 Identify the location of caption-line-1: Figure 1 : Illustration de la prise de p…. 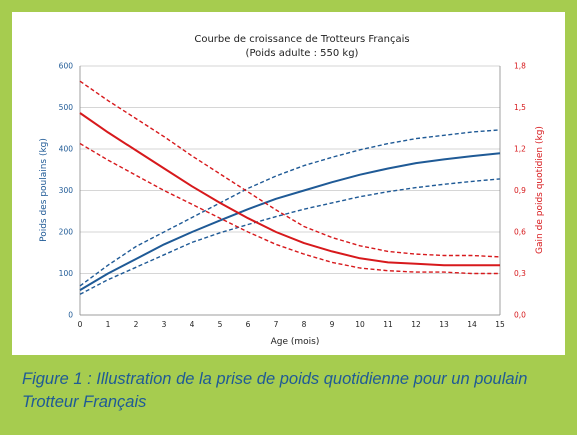
(275, 379).